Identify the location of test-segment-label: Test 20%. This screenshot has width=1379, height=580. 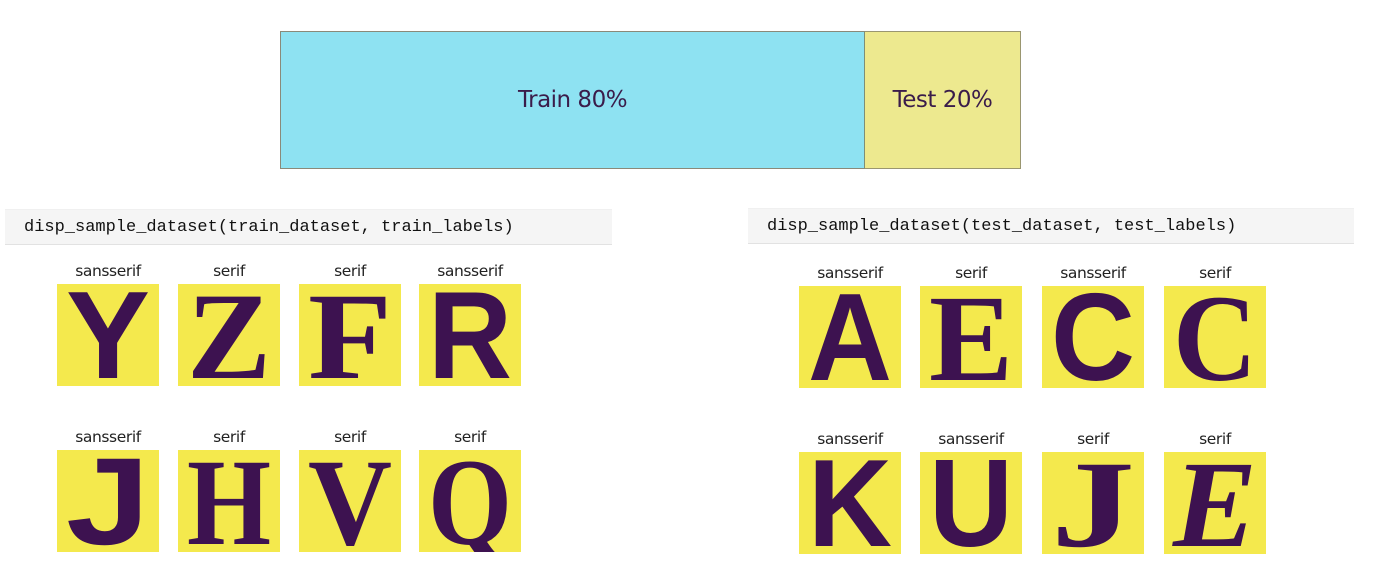
(942, 100).